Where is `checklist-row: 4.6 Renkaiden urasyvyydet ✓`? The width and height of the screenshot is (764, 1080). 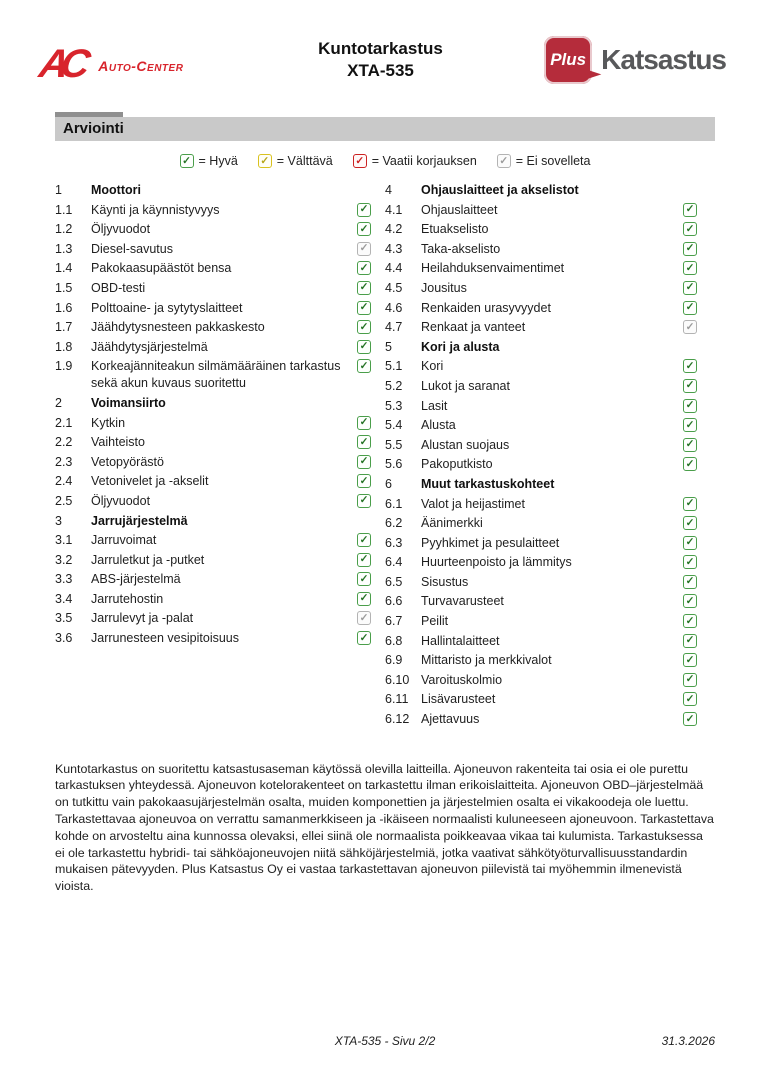
checklist-row: 4.6 Renkaiden urasyvyydet ✓ is located at coordinates (541, 308).